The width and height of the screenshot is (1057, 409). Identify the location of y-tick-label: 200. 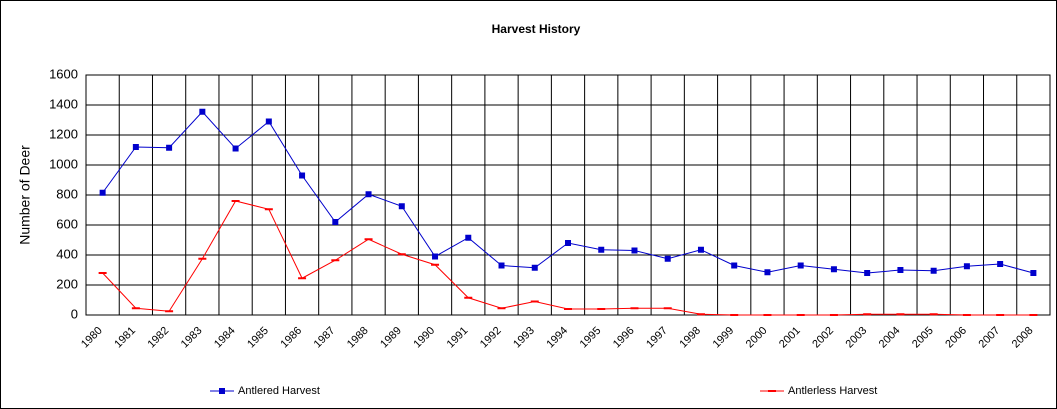
(67, 283).